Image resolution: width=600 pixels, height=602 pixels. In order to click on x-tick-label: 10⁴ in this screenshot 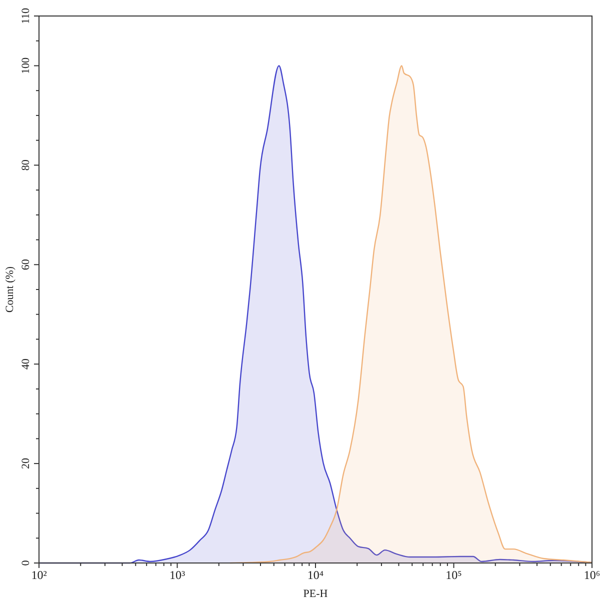, I will do `click(315, 575)`.